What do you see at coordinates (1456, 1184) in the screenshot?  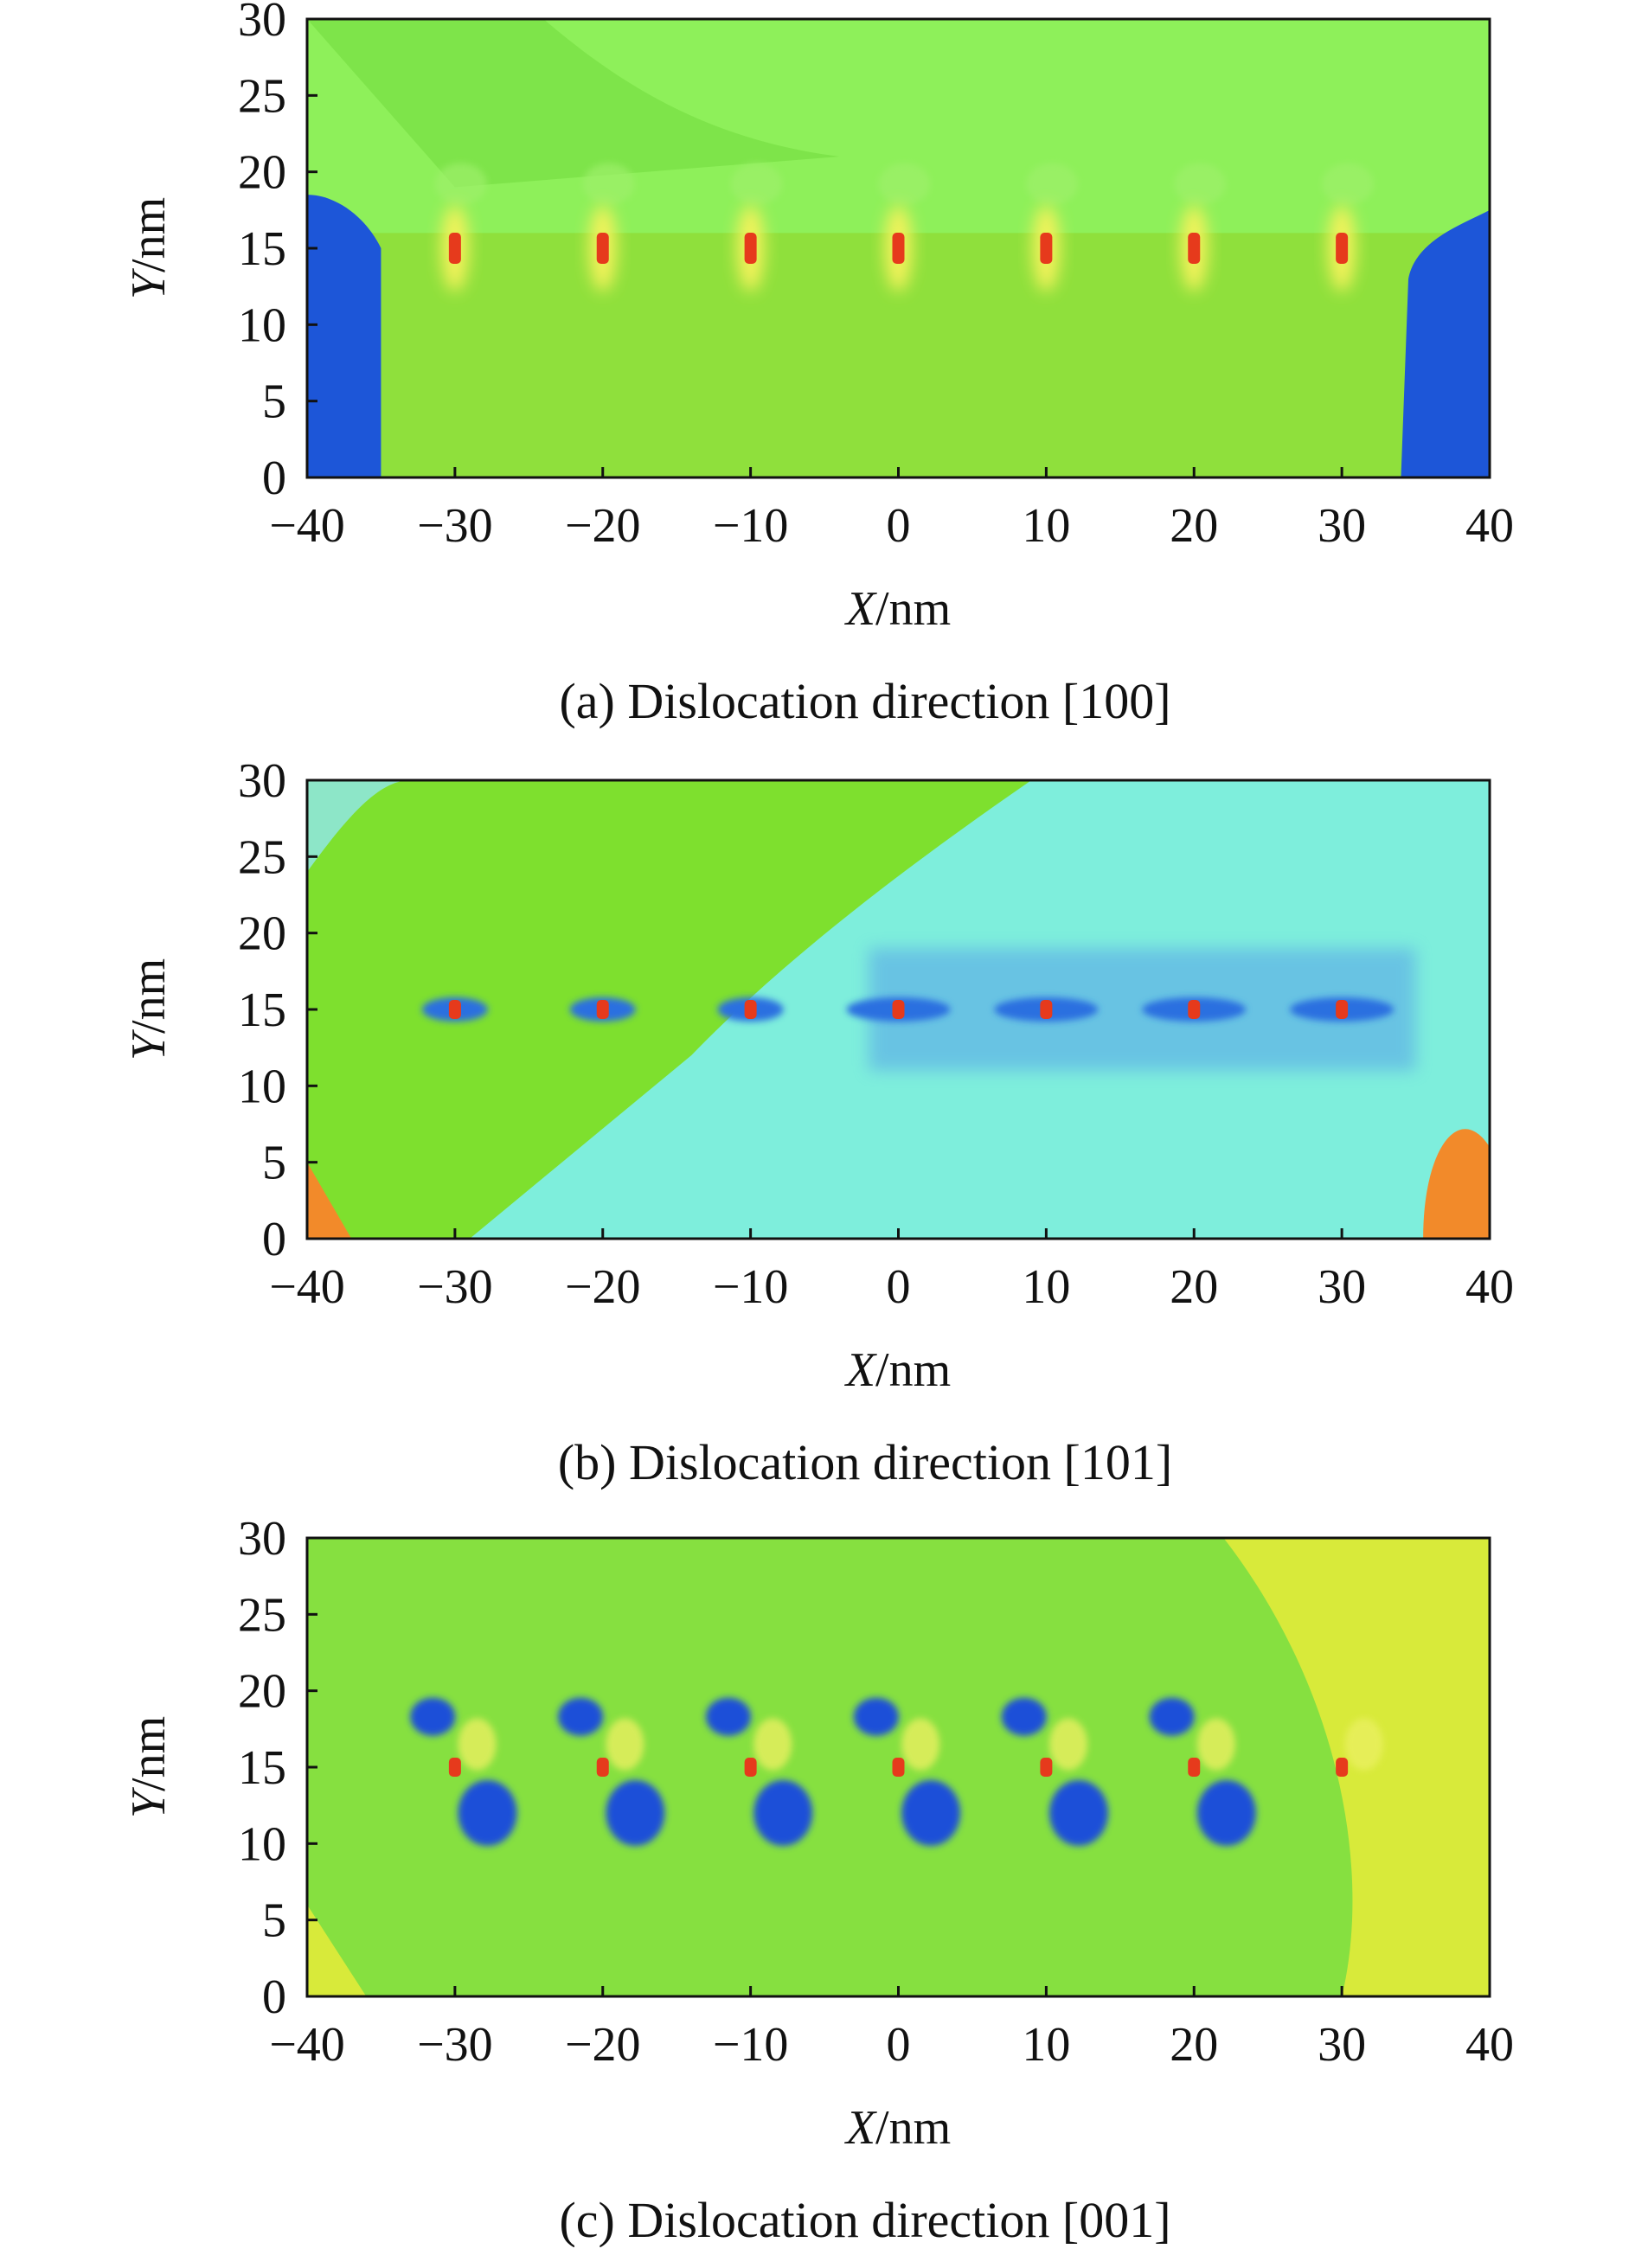 I see `right-bottom-region` at bounding box center [1456, 1184].